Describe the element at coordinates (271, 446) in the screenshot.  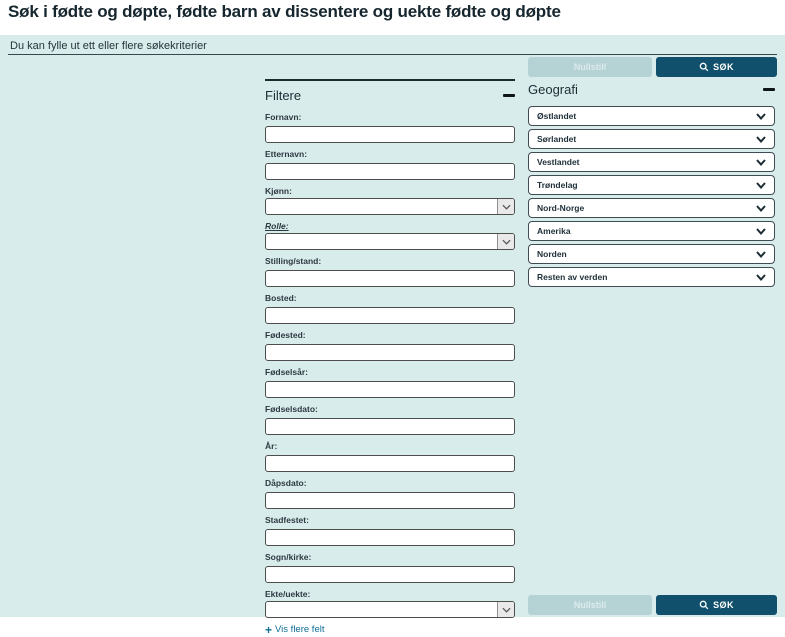
I see `field-label: År:` at that location.